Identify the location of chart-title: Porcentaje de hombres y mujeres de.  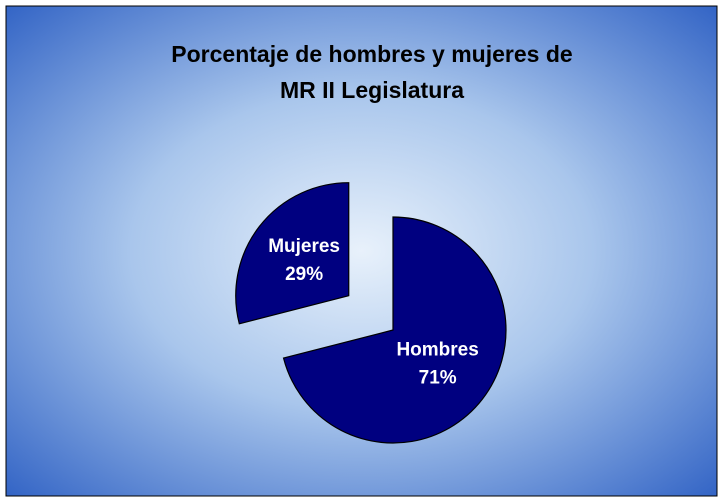
(371, 54).